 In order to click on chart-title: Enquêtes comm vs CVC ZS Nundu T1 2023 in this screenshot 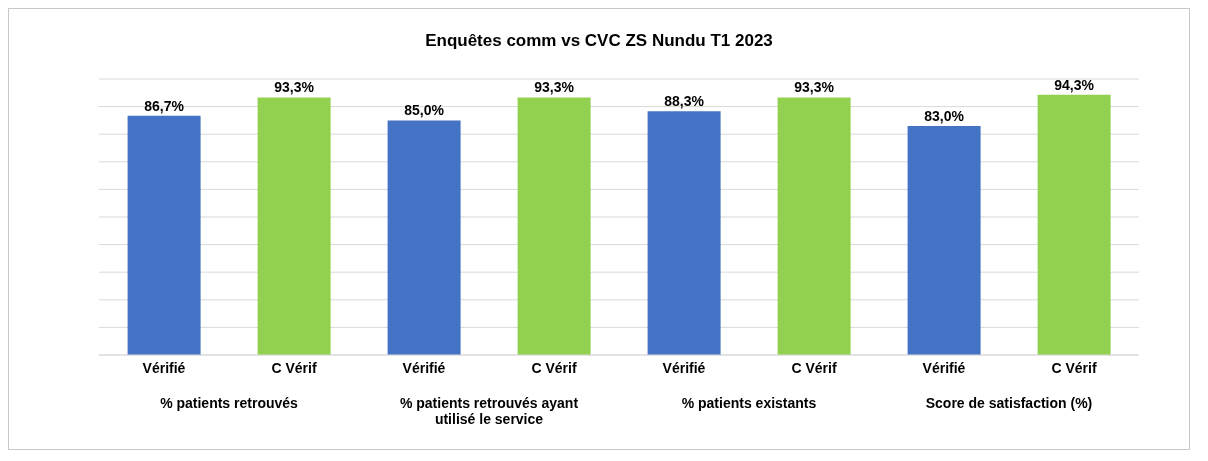, I will do `click(599, 41)`.